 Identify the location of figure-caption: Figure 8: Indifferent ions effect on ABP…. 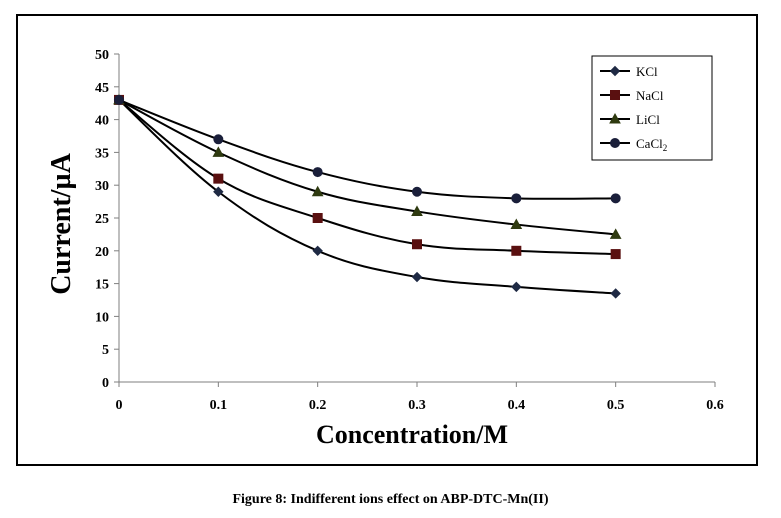
(390, 499).